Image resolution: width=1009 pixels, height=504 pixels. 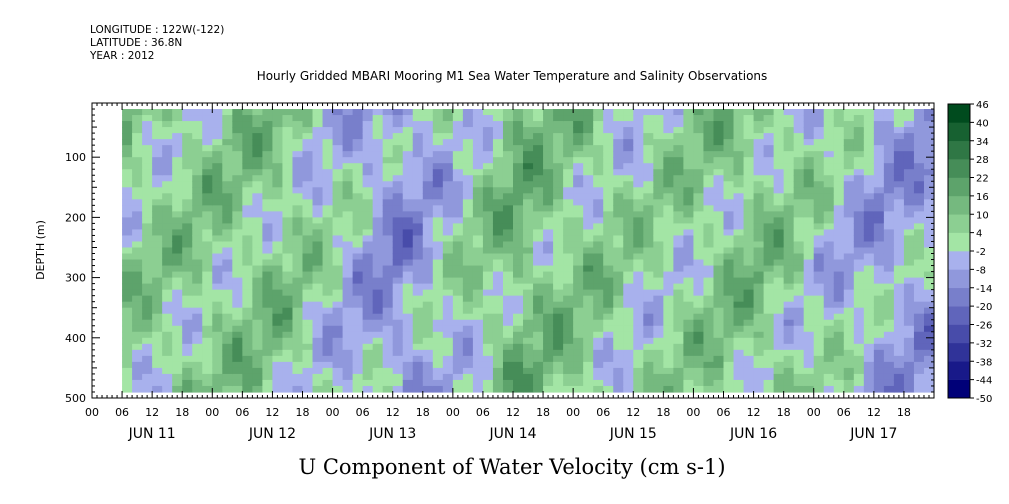 What do you see at coordinates (979, 234) in the screenshot?
I see `colorbar-label: 4` at bounding box center [979, 234].